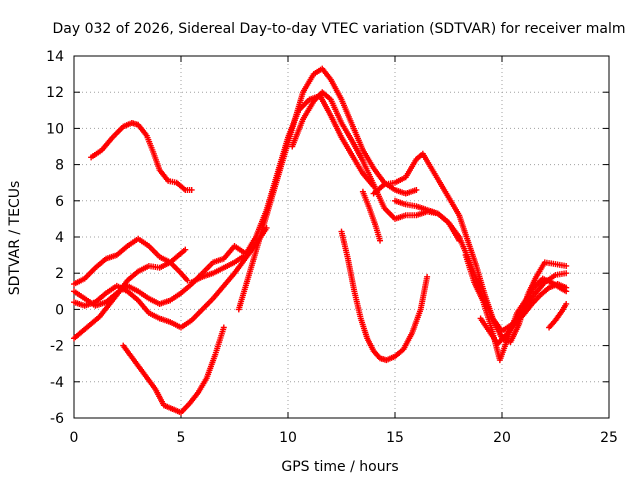 This screenshot has width=640, height=480. What do you see at coordinates (59, 274) in the screenshot?
I see `y-tick-label: 2` at bounding box center [59, 274].